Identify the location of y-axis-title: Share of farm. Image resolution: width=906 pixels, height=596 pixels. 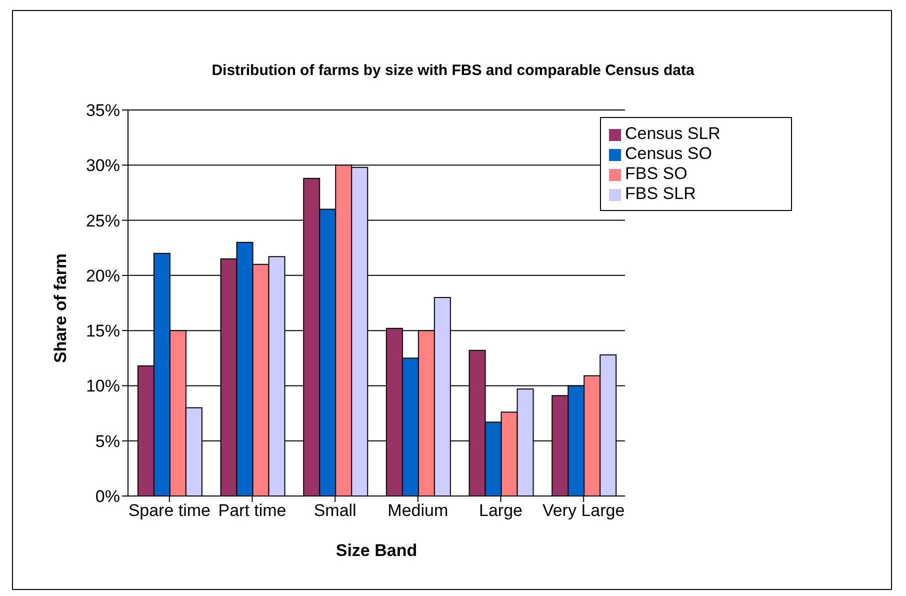
(60, 308).